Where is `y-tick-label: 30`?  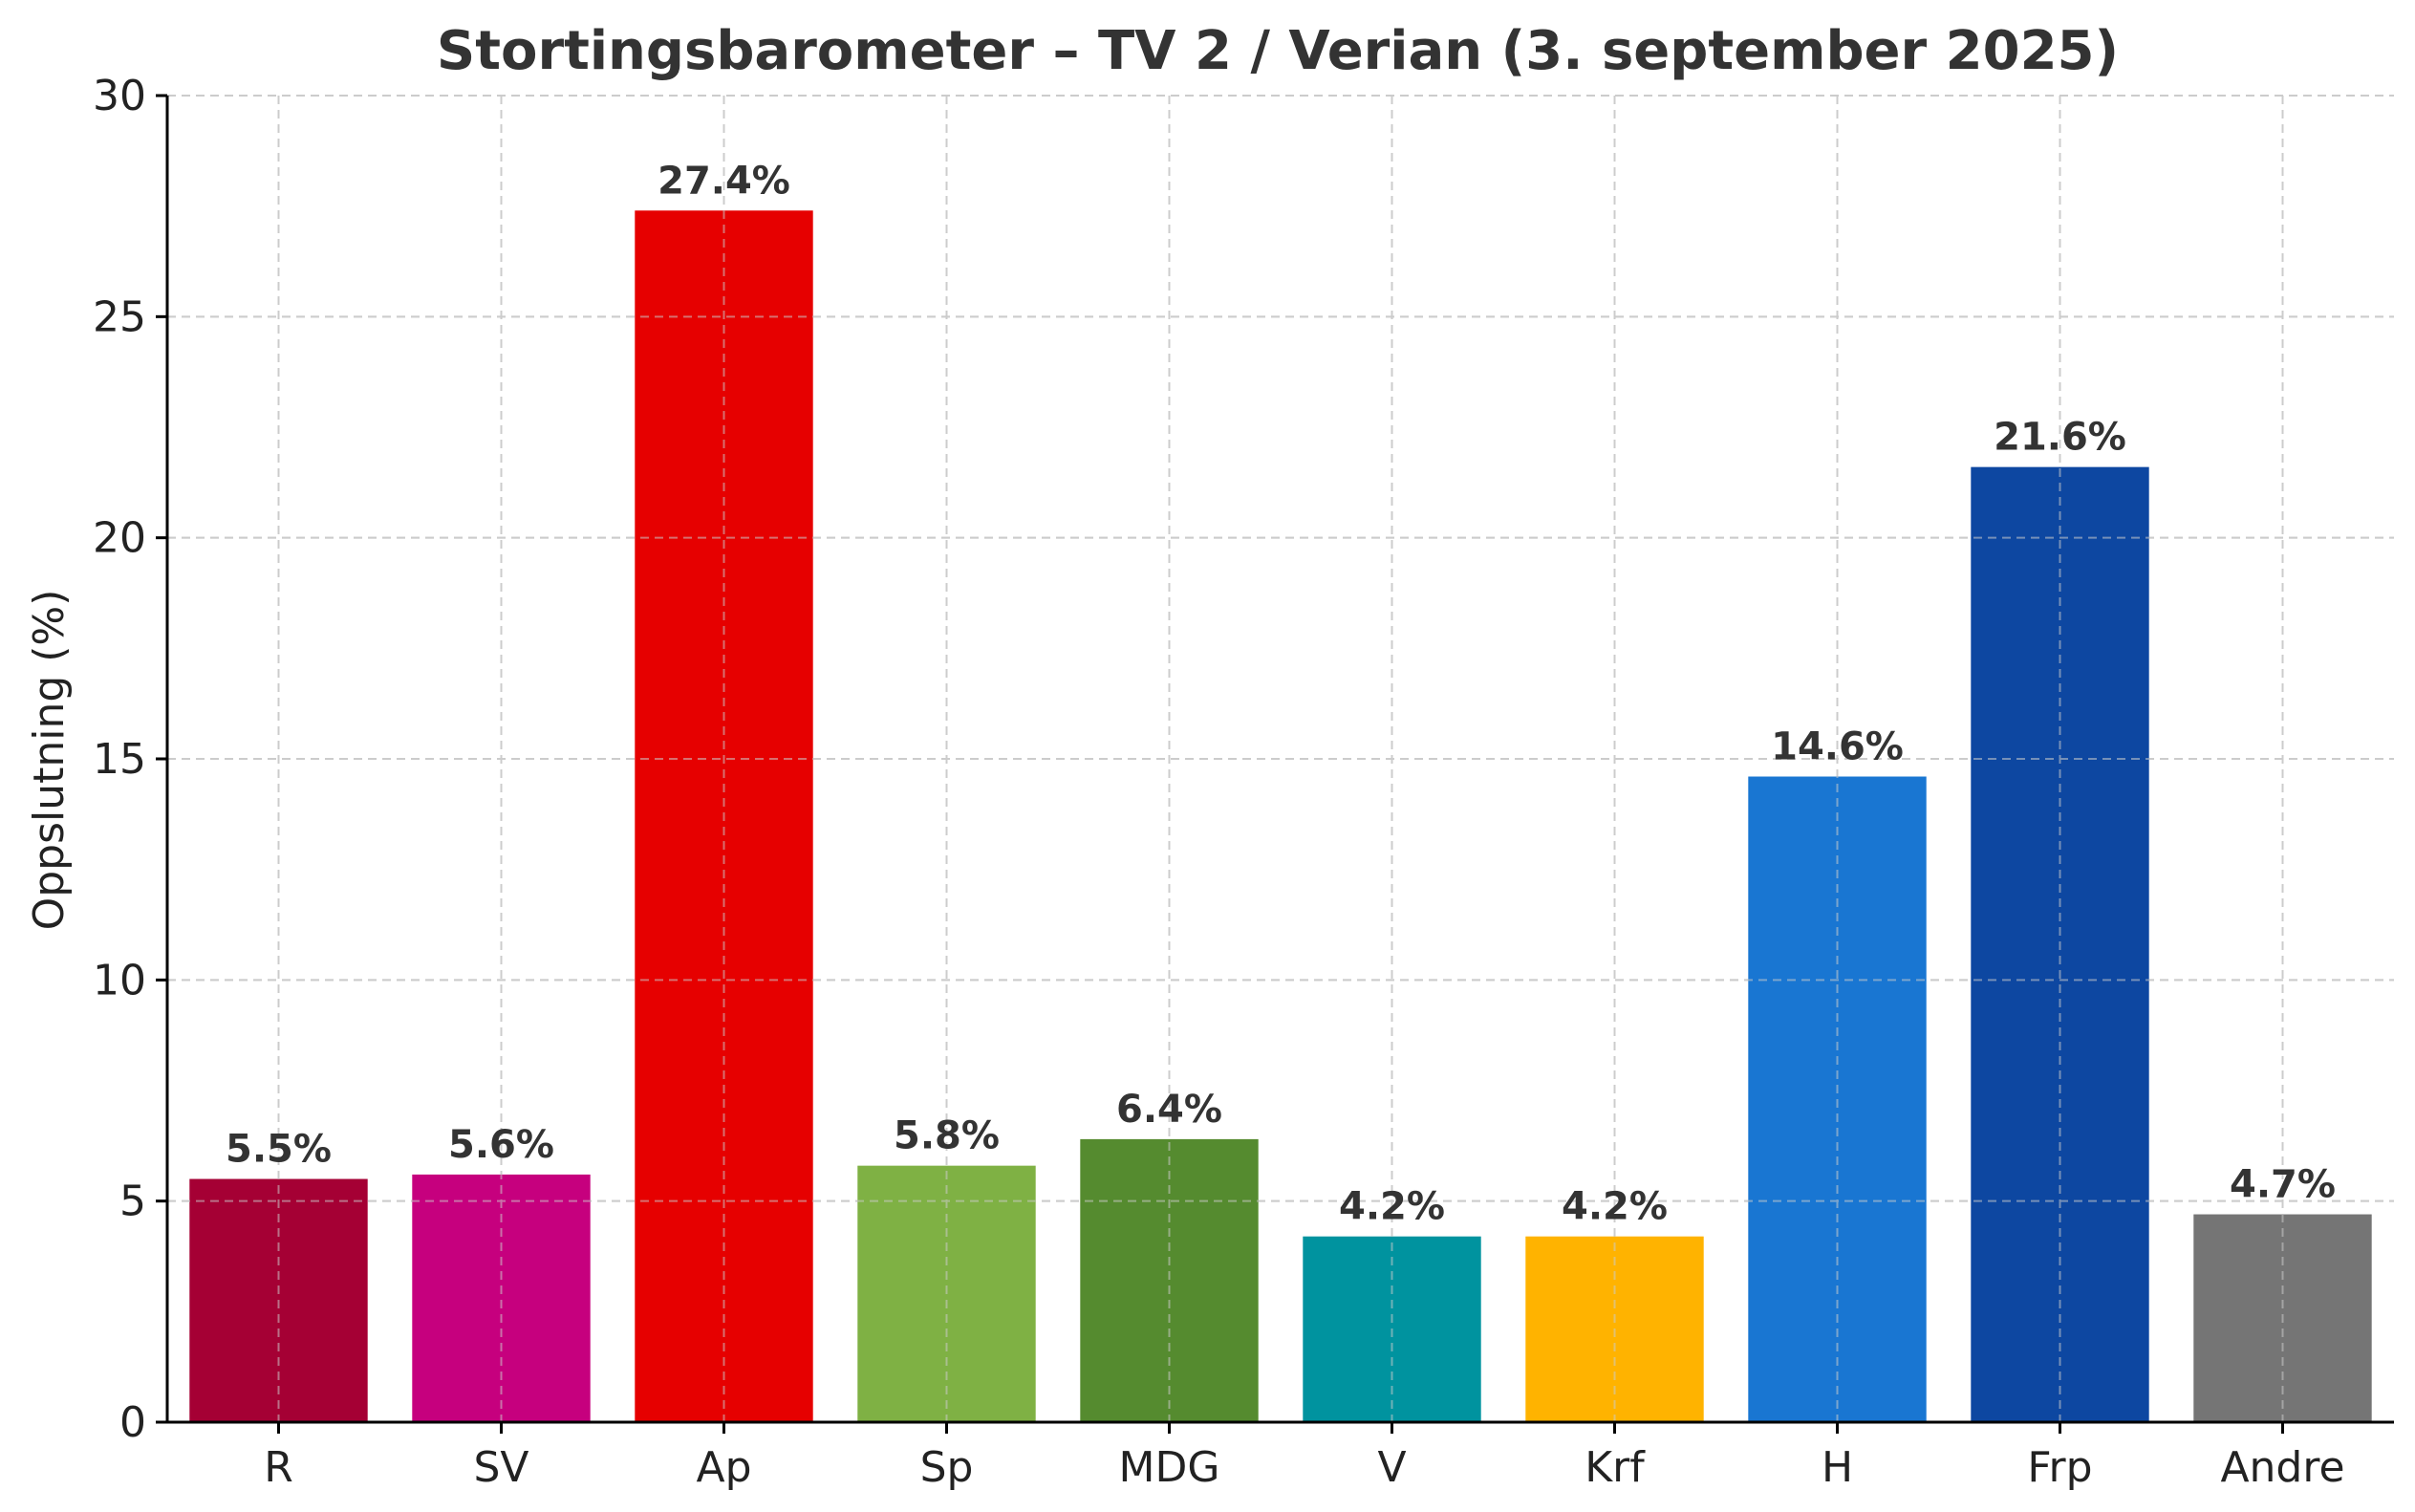 y-tick-label: 30 is located at coordinates (119, 96).